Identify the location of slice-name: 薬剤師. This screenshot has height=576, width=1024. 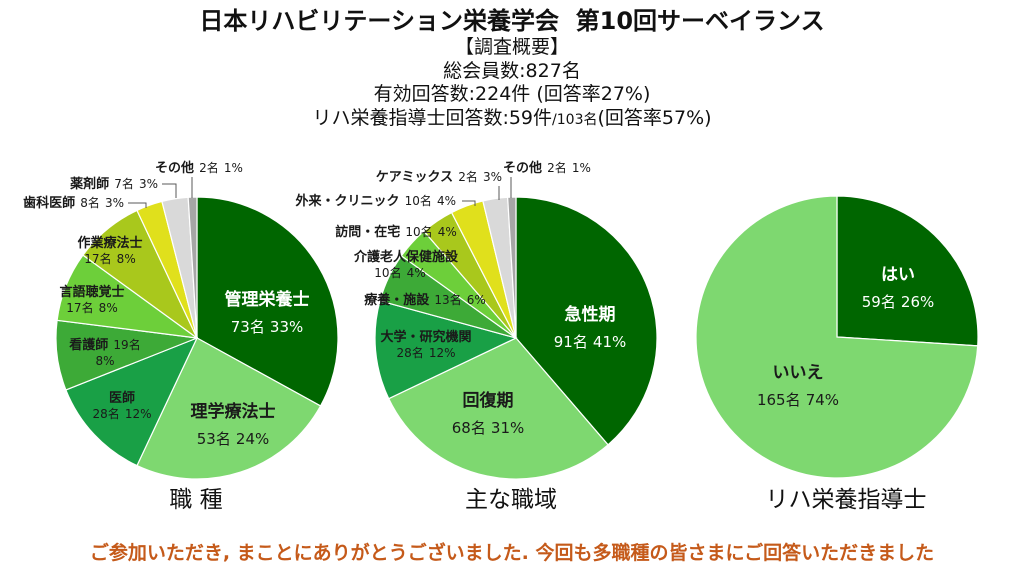
(89, 184).